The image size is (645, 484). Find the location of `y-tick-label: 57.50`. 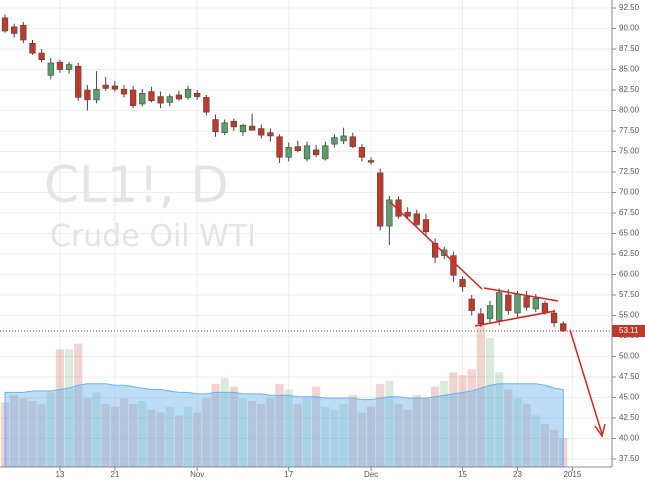

y-tick-label: 57.50 is located at coordinates (629, 294).